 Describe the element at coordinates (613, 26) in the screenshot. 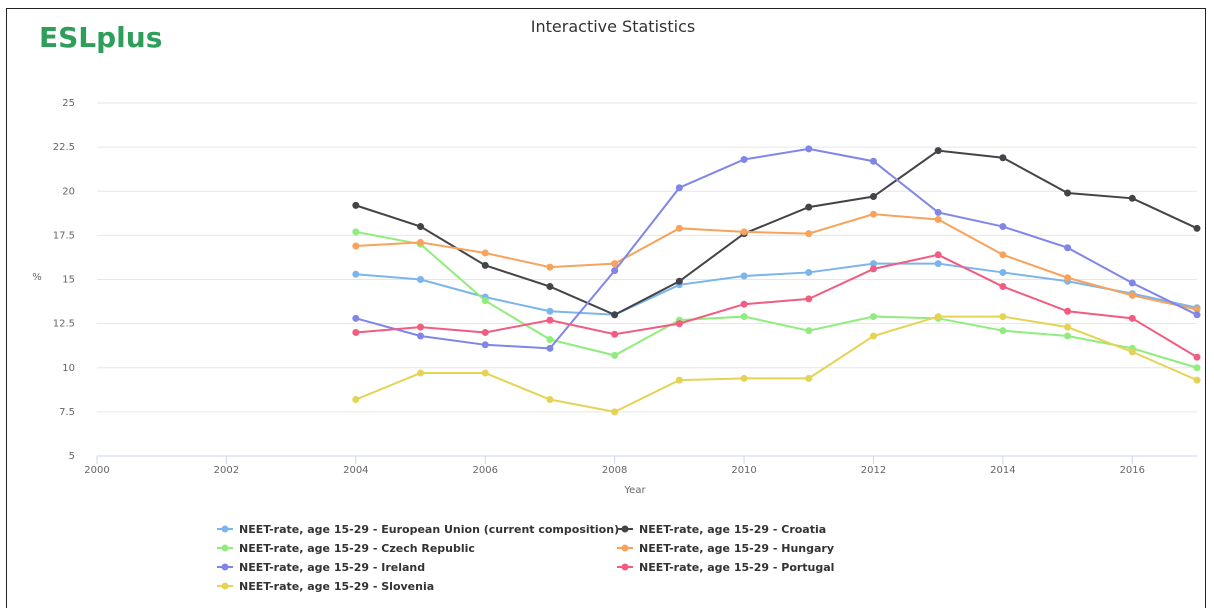

I see `chart-title: Interactive Statistics` at that location.